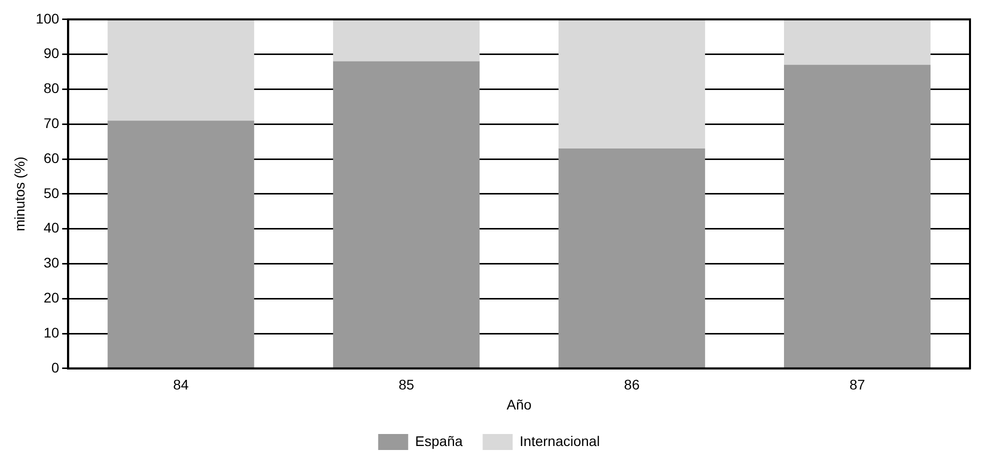 The width and height of the screenshot is (998, 468). I want to click on y-axis-title: minutos (%), so click(19, 194).